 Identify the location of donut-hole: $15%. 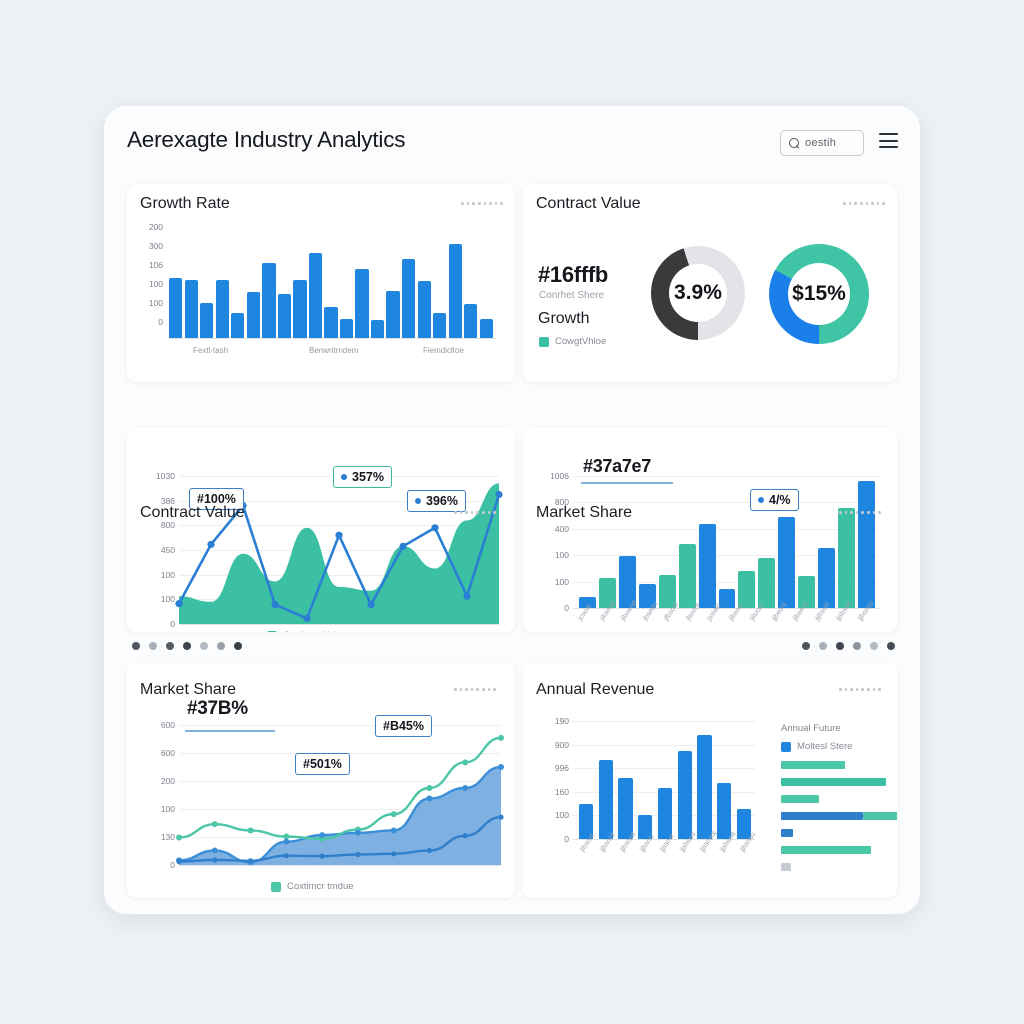
(819, 294).